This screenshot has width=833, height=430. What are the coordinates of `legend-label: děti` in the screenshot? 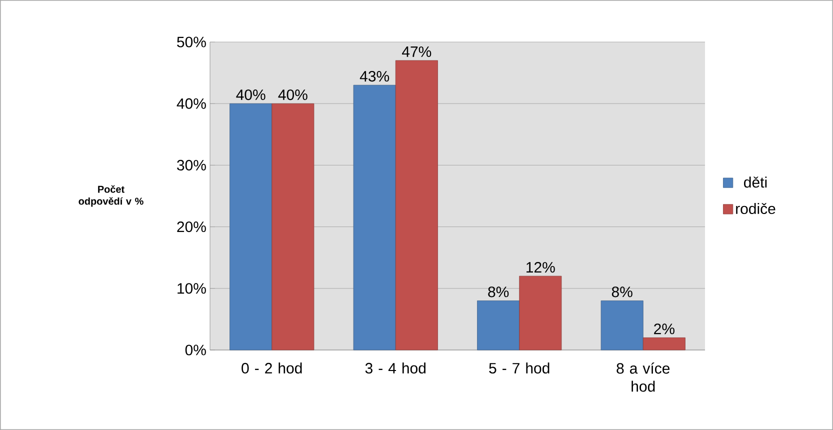 It's located at (755, 182).